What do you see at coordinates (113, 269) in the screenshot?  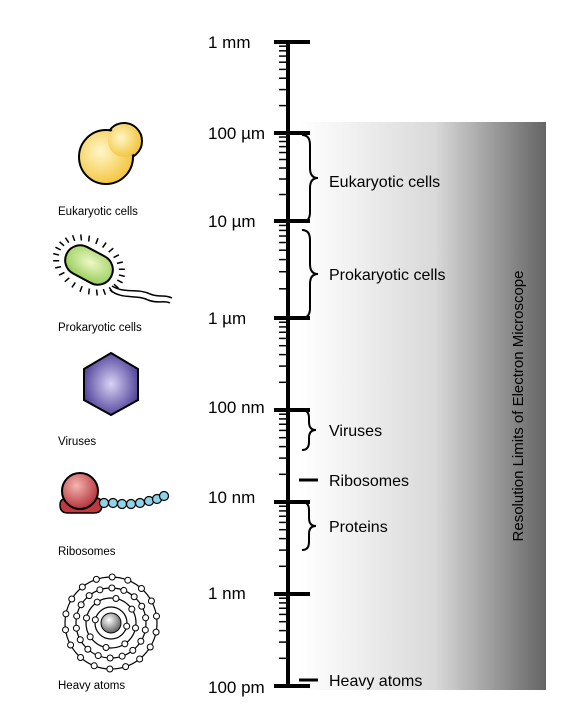 I see `prokaryotic-cell-icon` at bounding box center [113, 269].